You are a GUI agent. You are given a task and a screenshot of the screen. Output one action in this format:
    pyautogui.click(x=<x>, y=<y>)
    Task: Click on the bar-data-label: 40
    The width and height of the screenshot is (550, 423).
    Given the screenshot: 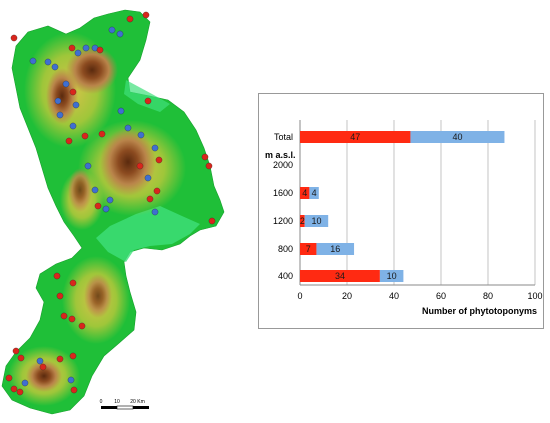 What is the action you would take?
    pyautogui.click(x=457, y=137)
    